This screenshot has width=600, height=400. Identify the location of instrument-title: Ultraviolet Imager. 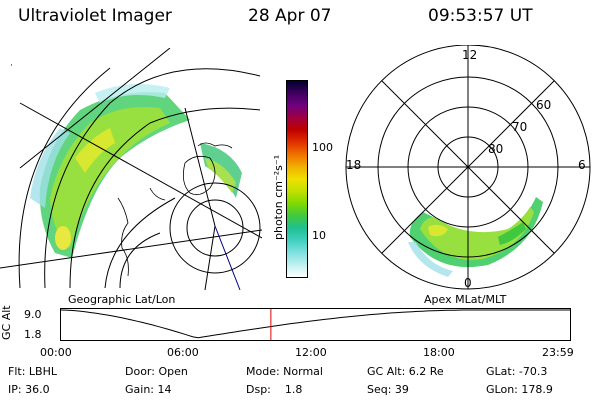
(95, 16).